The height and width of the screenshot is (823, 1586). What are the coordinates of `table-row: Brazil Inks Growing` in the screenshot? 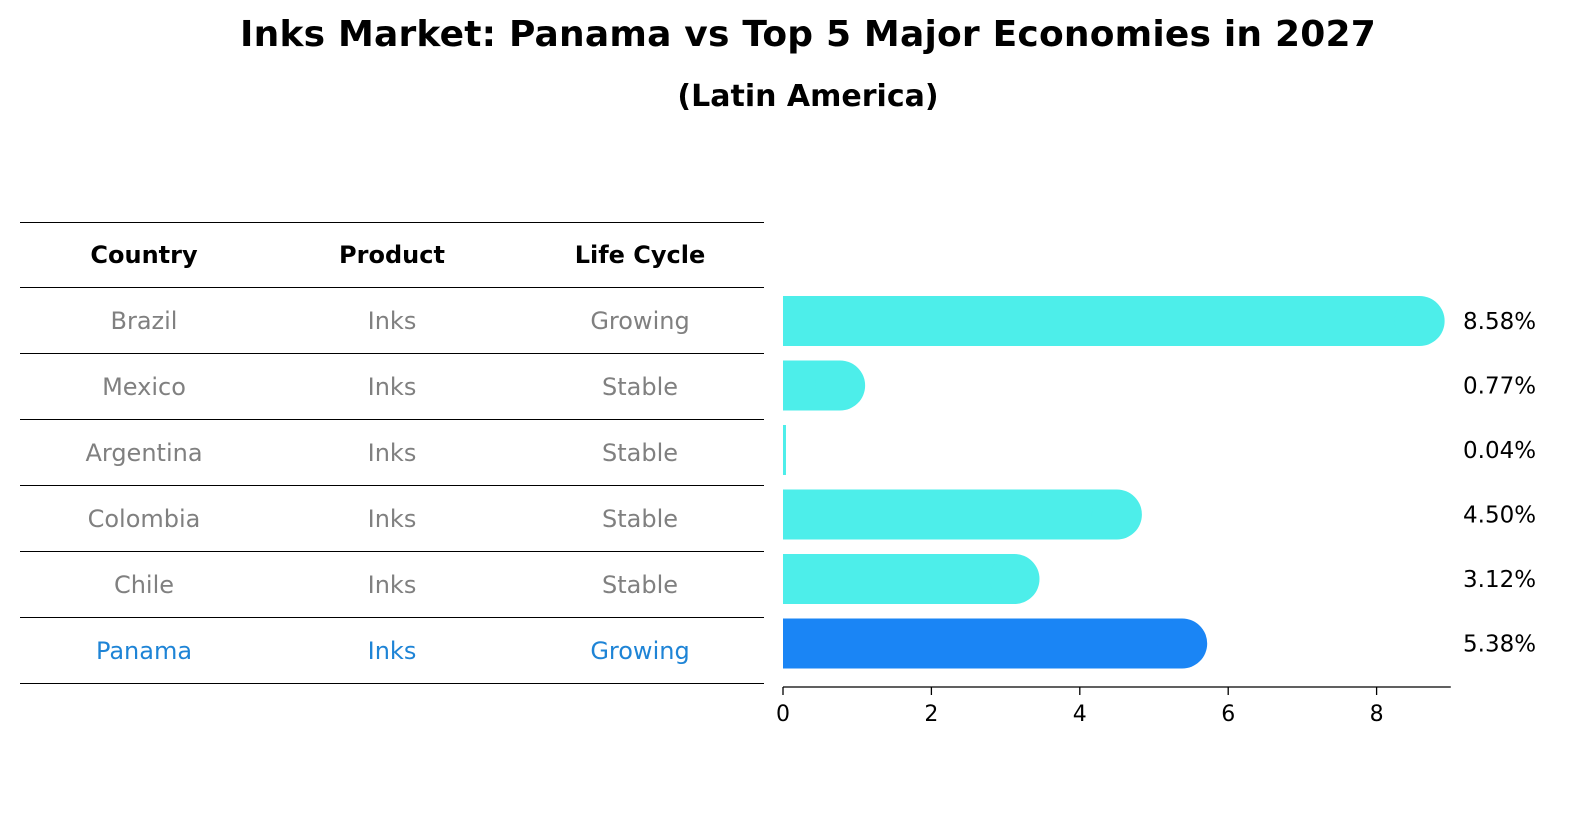 It's located at (392, 321).